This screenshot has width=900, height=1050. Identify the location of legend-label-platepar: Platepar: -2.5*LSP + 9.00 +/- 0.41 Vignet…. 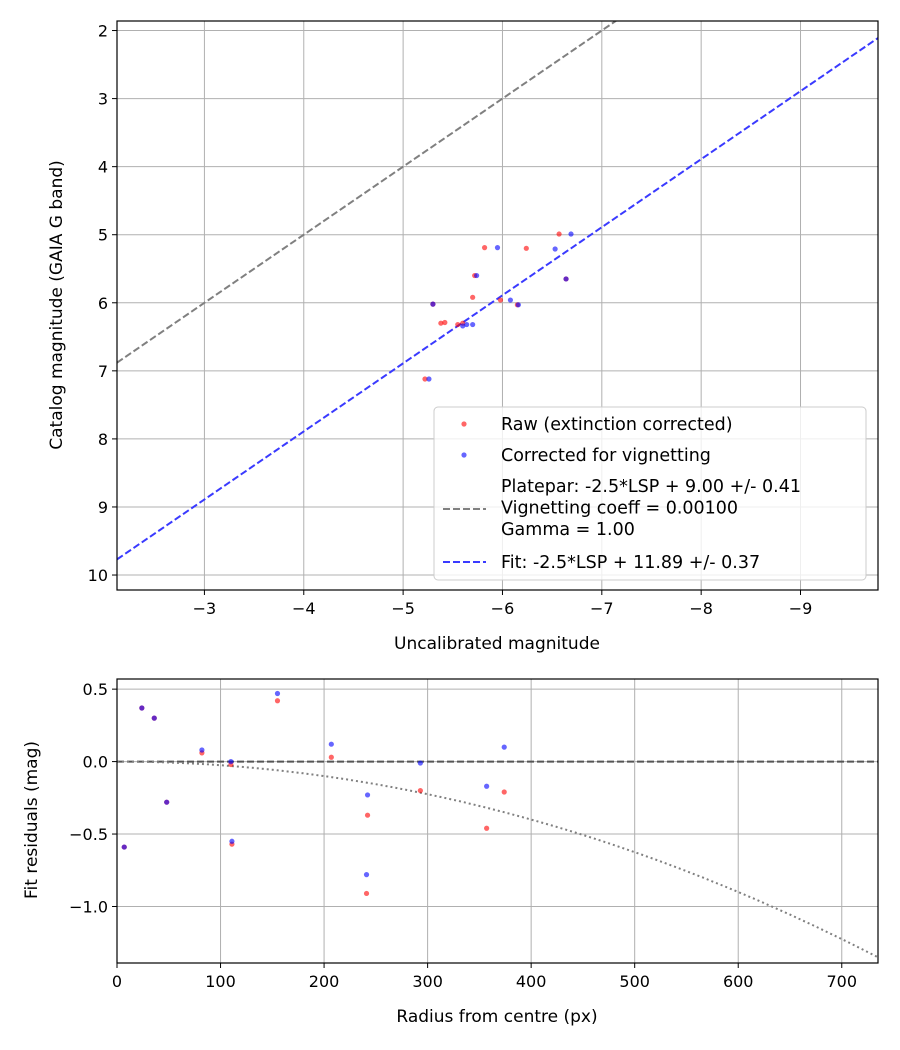
(651, 508).